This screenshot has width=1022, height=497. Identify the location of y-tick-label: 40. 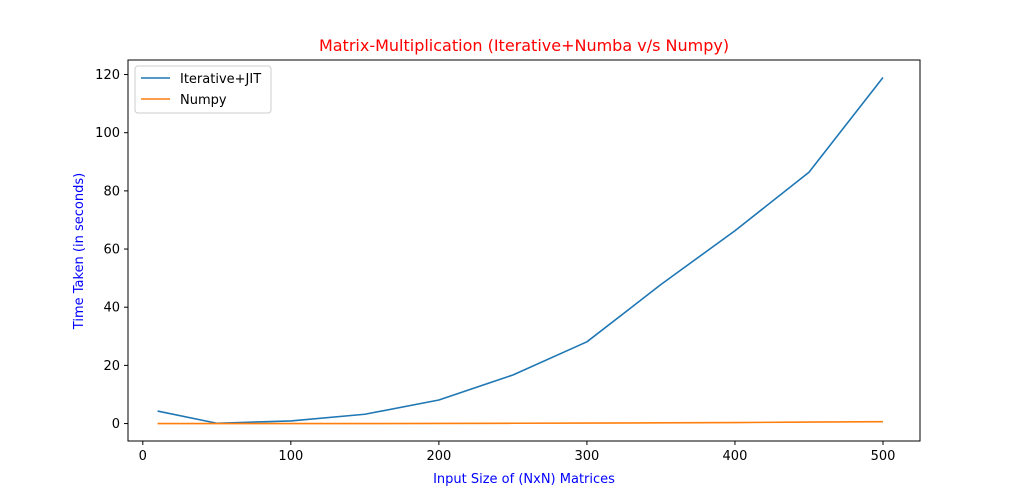
(111, 308).